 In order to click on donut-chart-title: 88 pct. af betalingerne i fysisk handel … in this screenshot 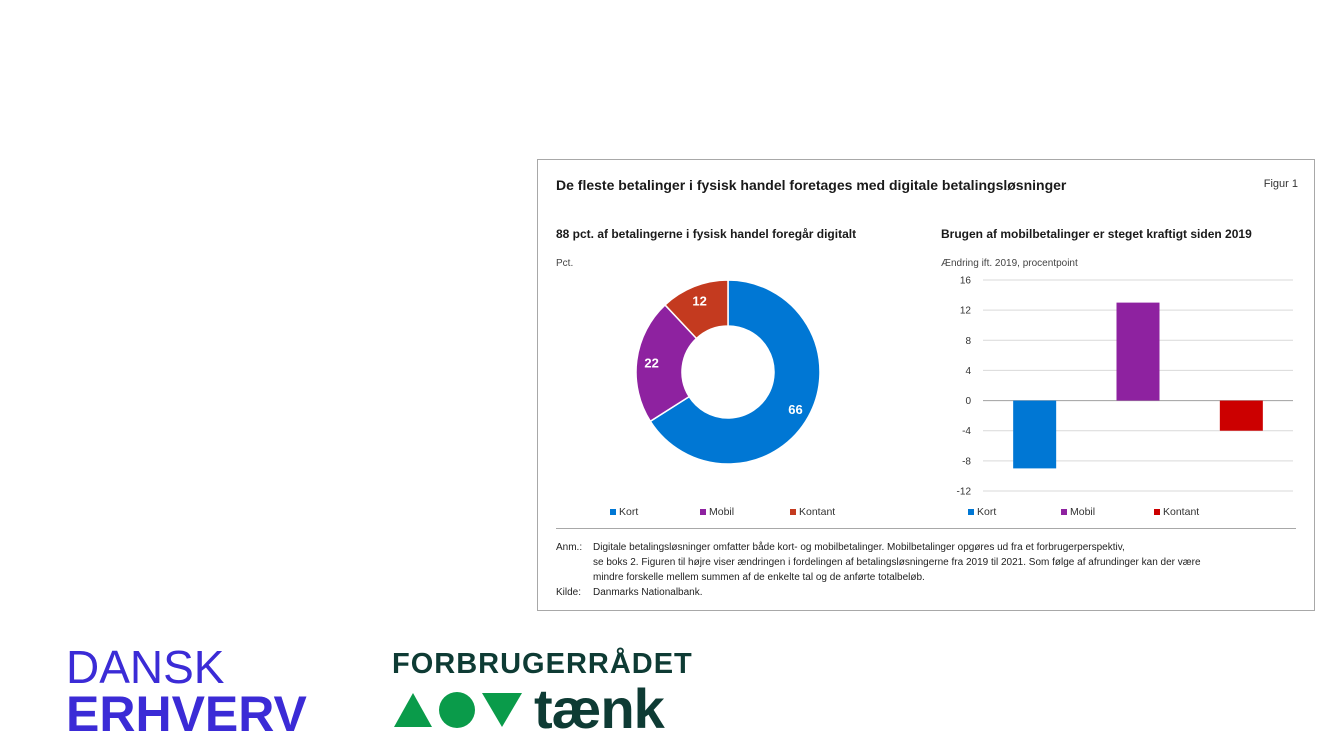, I will do `click(706, 234)`.